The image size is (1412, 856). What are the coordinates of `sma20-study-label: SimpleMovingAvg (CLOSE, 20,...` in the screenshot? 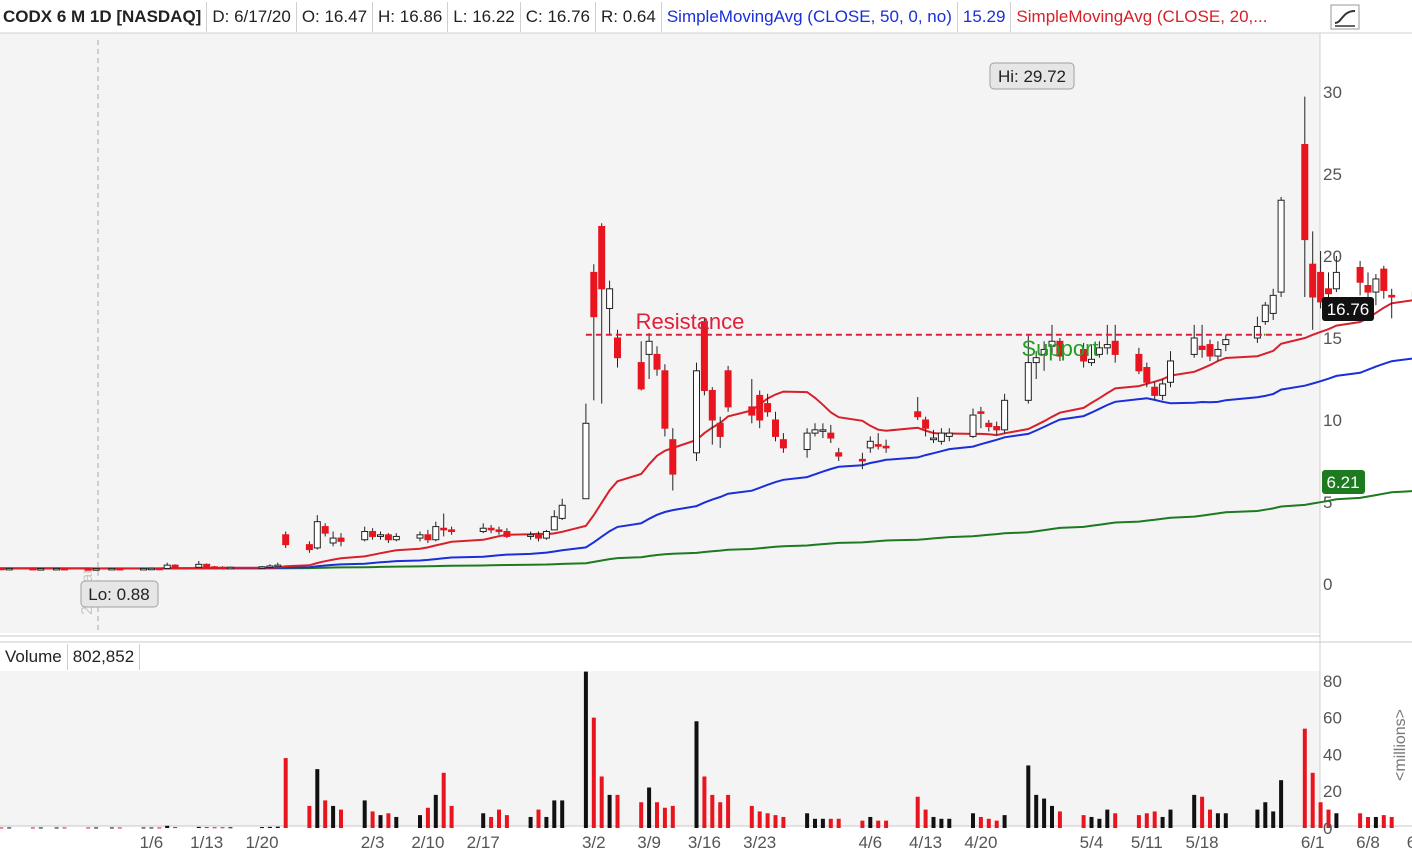 It's located at (1142, 16).